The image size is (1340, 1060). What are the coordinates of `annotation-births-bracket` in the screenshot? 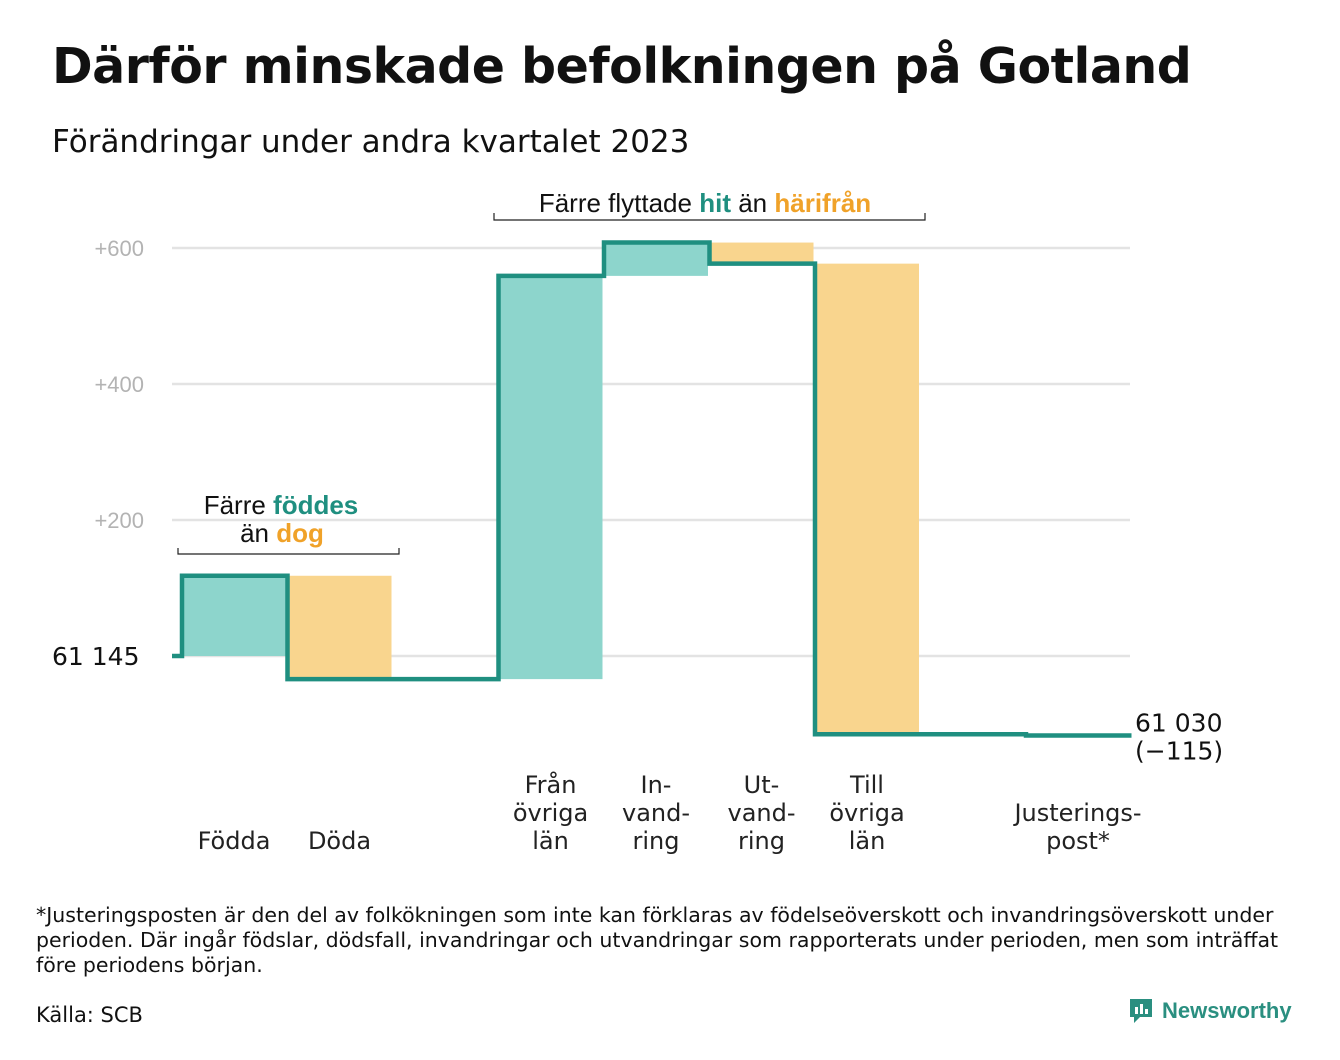 It's located at (288, 551).